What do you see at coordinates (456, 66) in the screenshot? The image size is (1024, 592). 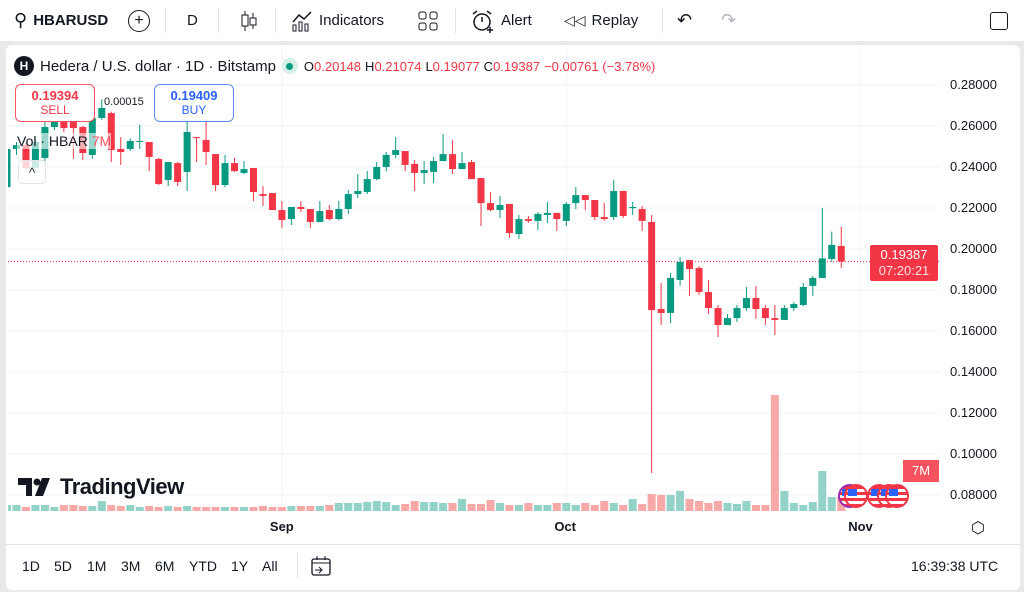 I see `low-value: 0.19077` at bounding box center [456, 66].